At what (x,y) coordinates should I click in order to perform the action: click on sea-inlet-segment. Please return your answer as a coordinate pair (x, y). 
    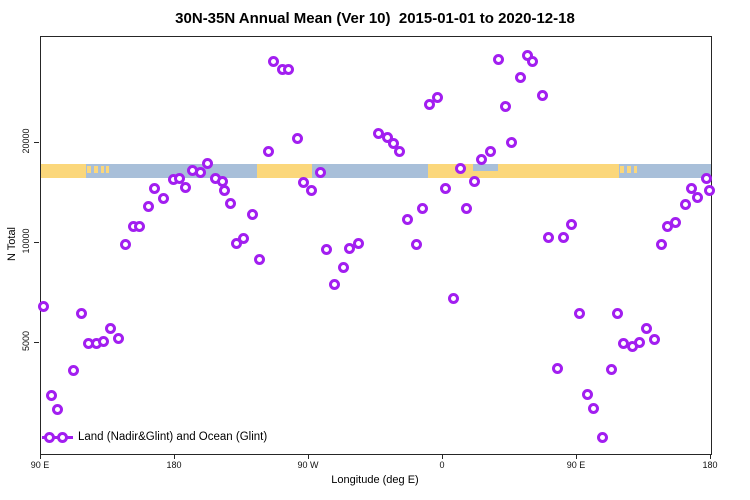
    Looking at the image, I should click on (485, 167).